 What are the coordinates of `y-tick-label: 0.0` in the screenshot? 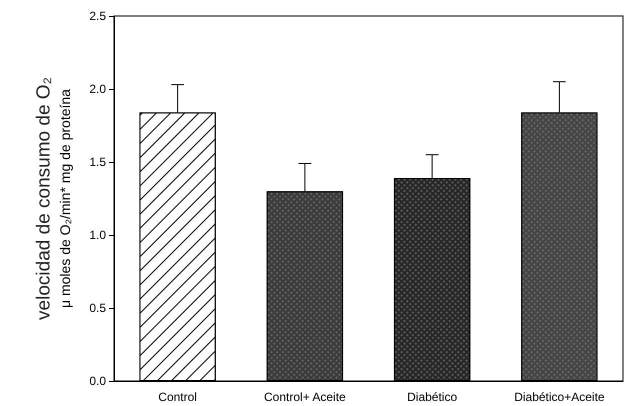 It's located at (97, 381).